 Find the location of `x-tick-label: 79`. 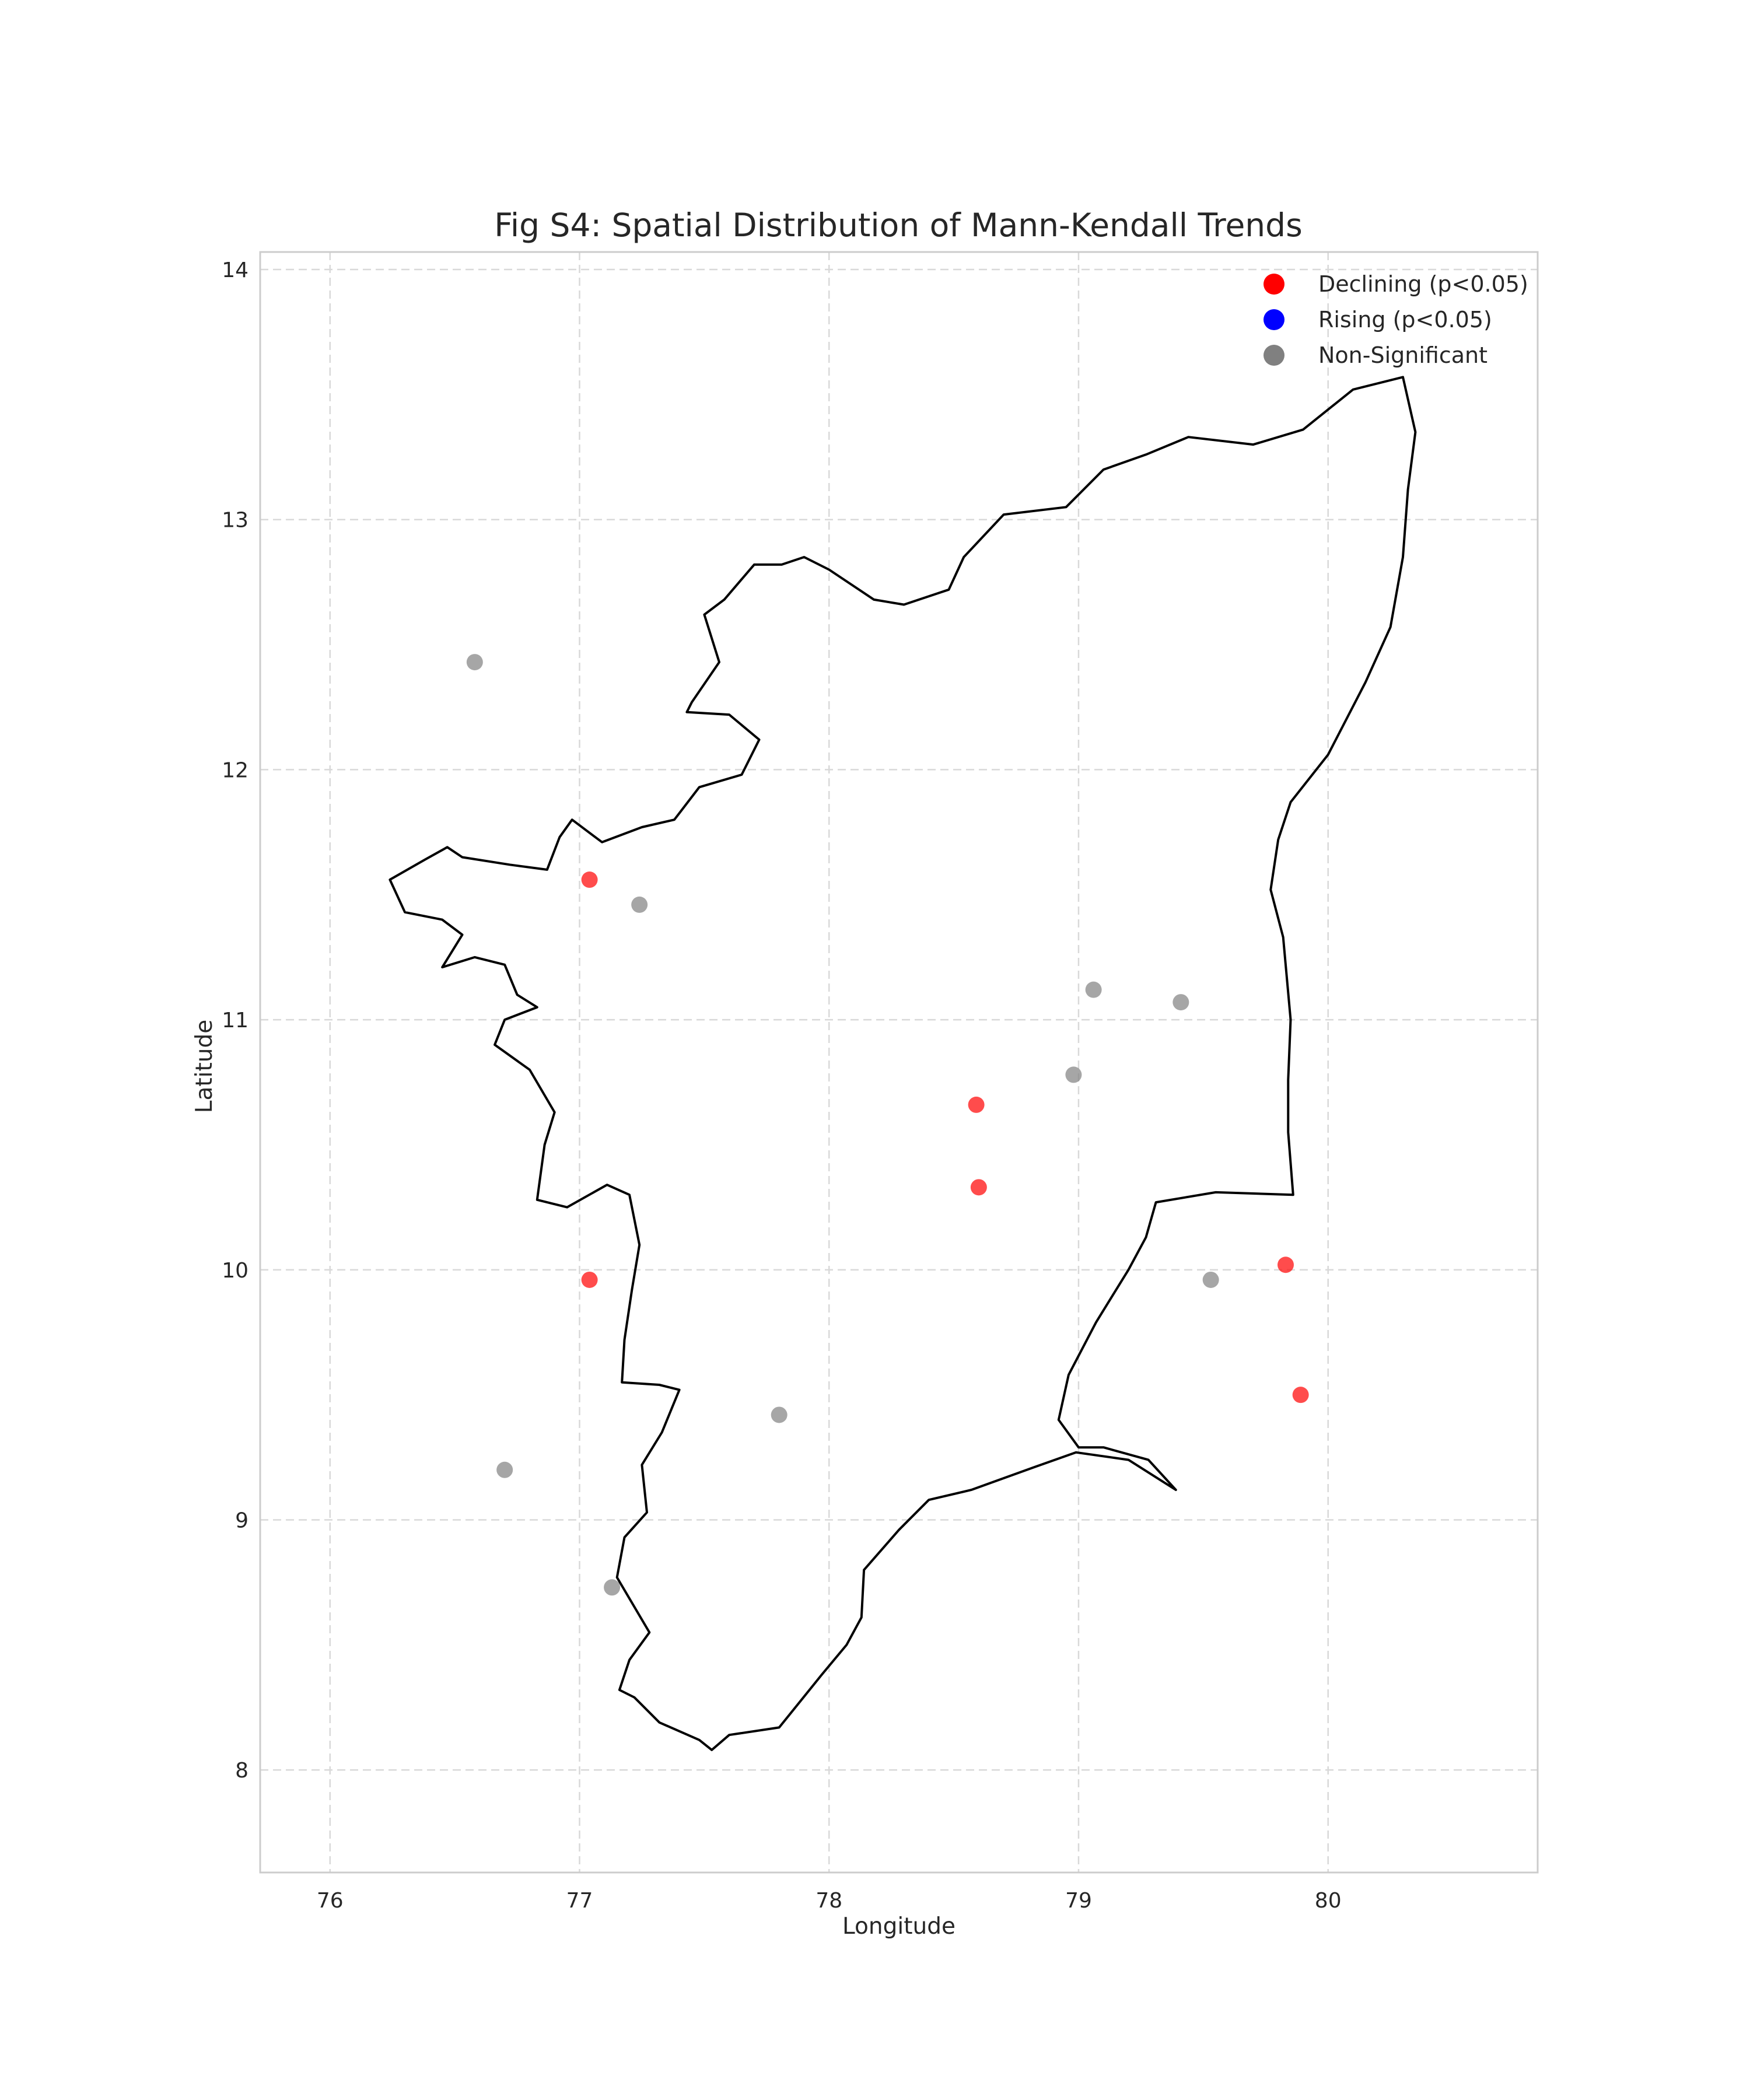

x-tick-label: 79 is located at coordinates (1078, 1901).